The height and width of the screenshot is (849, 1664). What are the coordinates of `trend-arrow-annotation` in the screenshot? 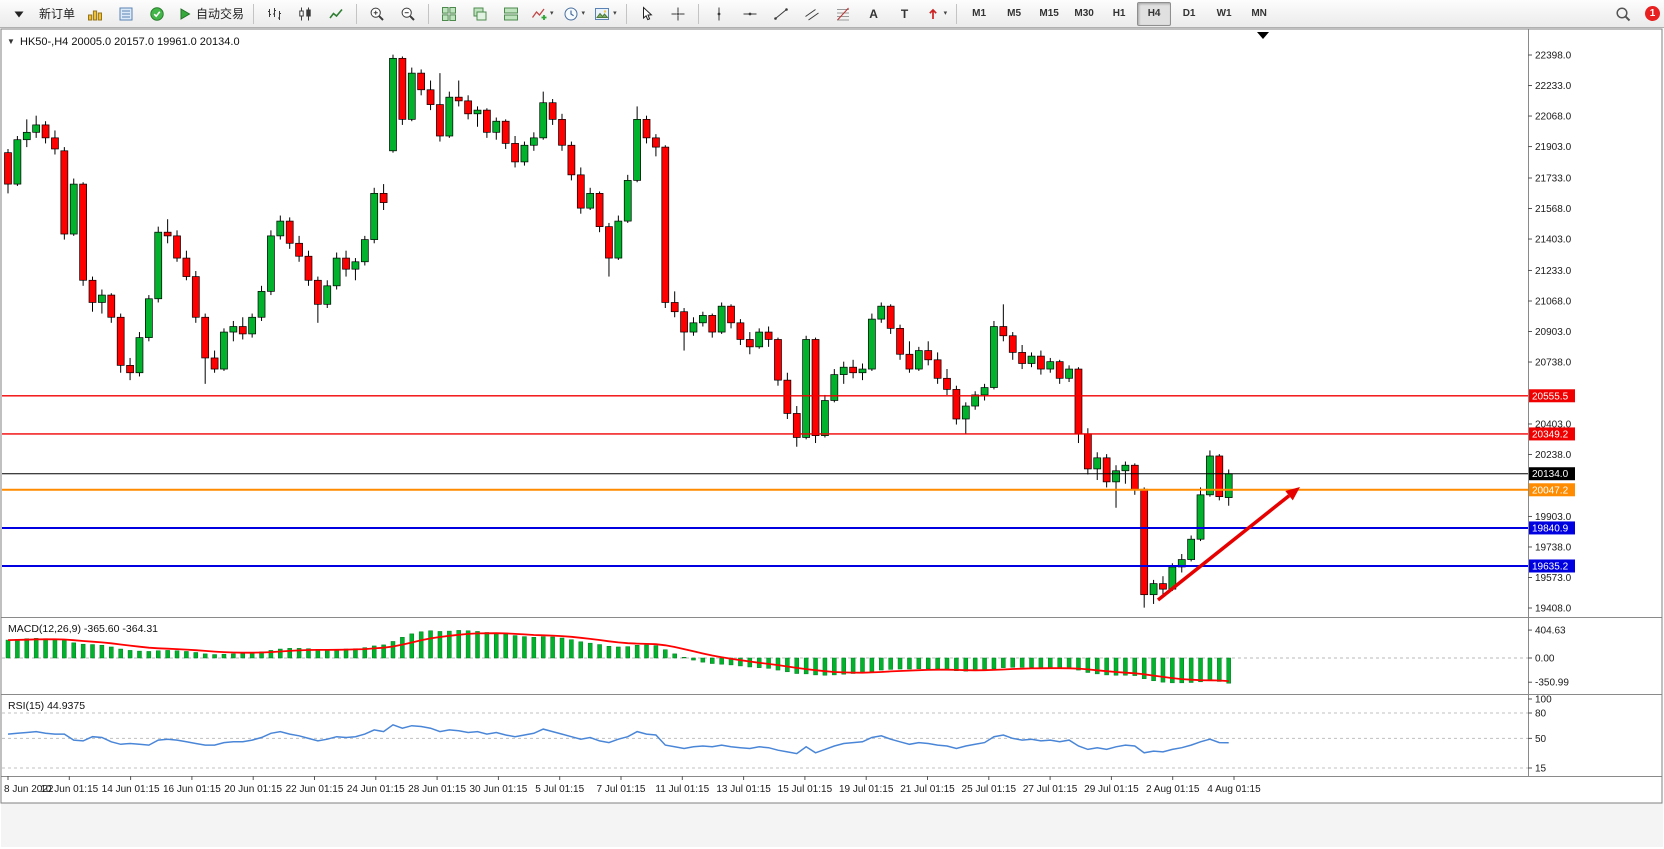 It's located at (1223, 548).